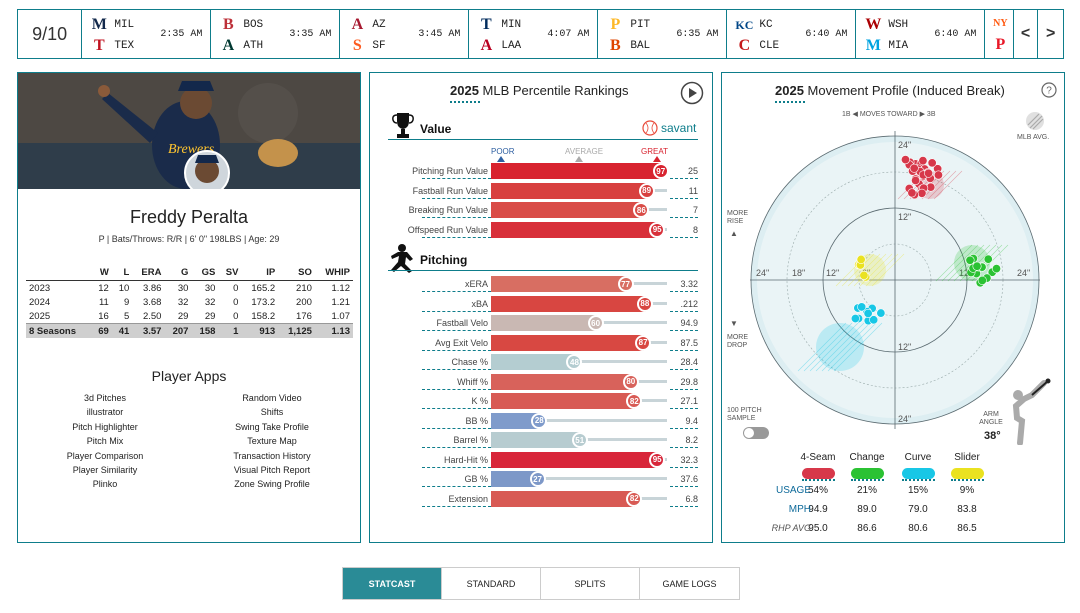 This screenshot has width=1080, height=613. What do you see at coordinates (734, 323) in the screenshot?
I see `more-drop-arrow-icon: ▼` at bounding box center [734, 323].